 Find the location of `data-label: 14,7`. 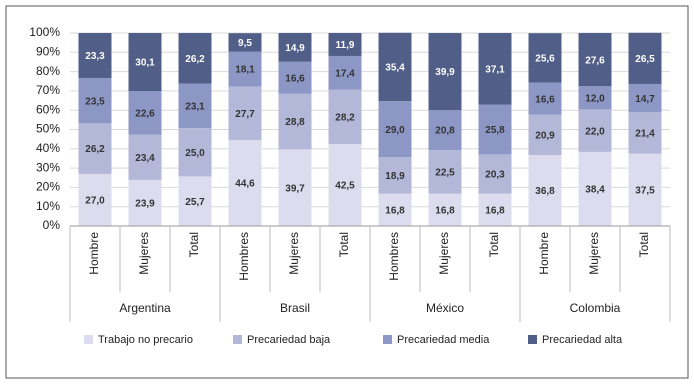

data-label: 14,7 is located at coordinates (645, 99).